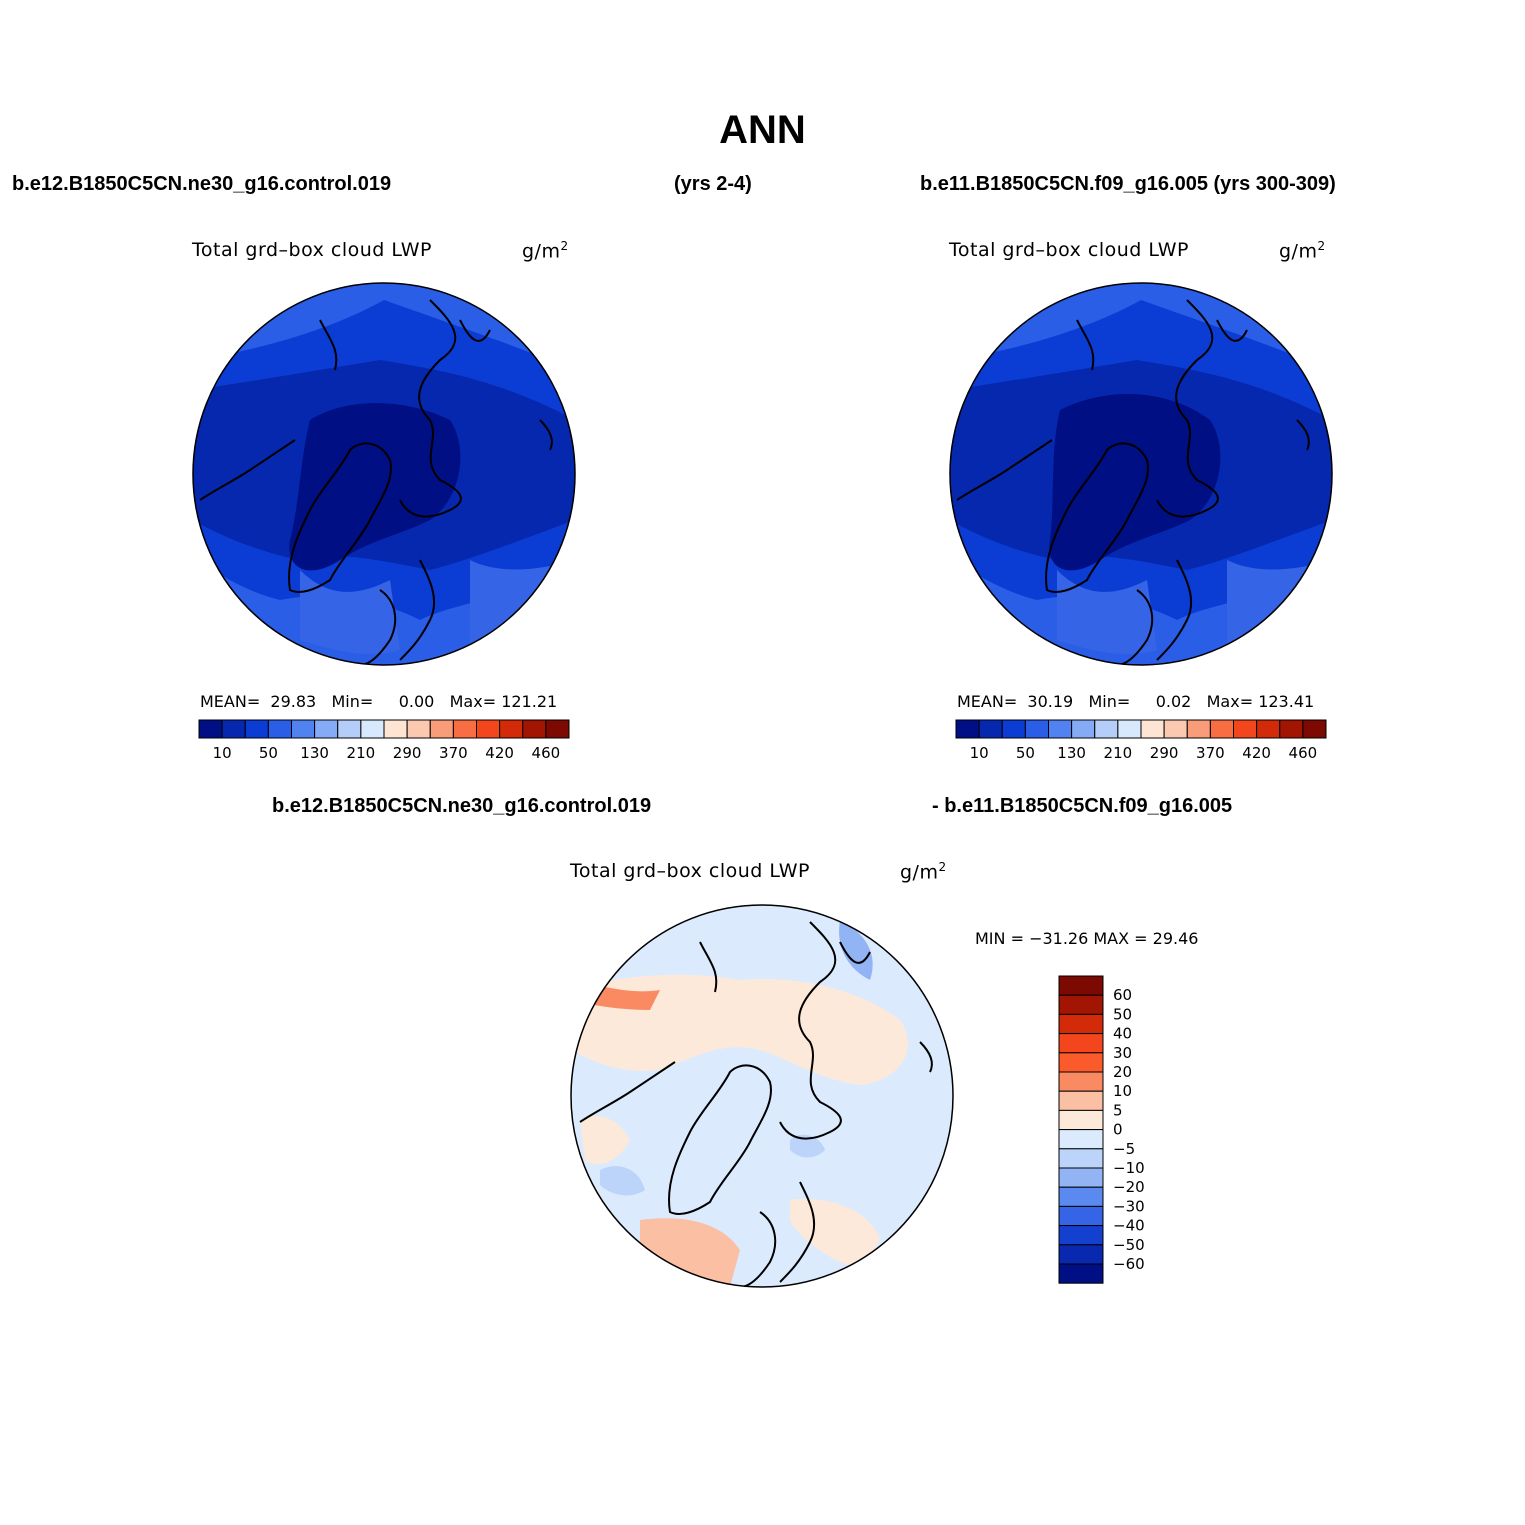 This screenshot has width=1525, height=1525. I want to click on panel2-colorbar-label: 130, so click(1071, 753).